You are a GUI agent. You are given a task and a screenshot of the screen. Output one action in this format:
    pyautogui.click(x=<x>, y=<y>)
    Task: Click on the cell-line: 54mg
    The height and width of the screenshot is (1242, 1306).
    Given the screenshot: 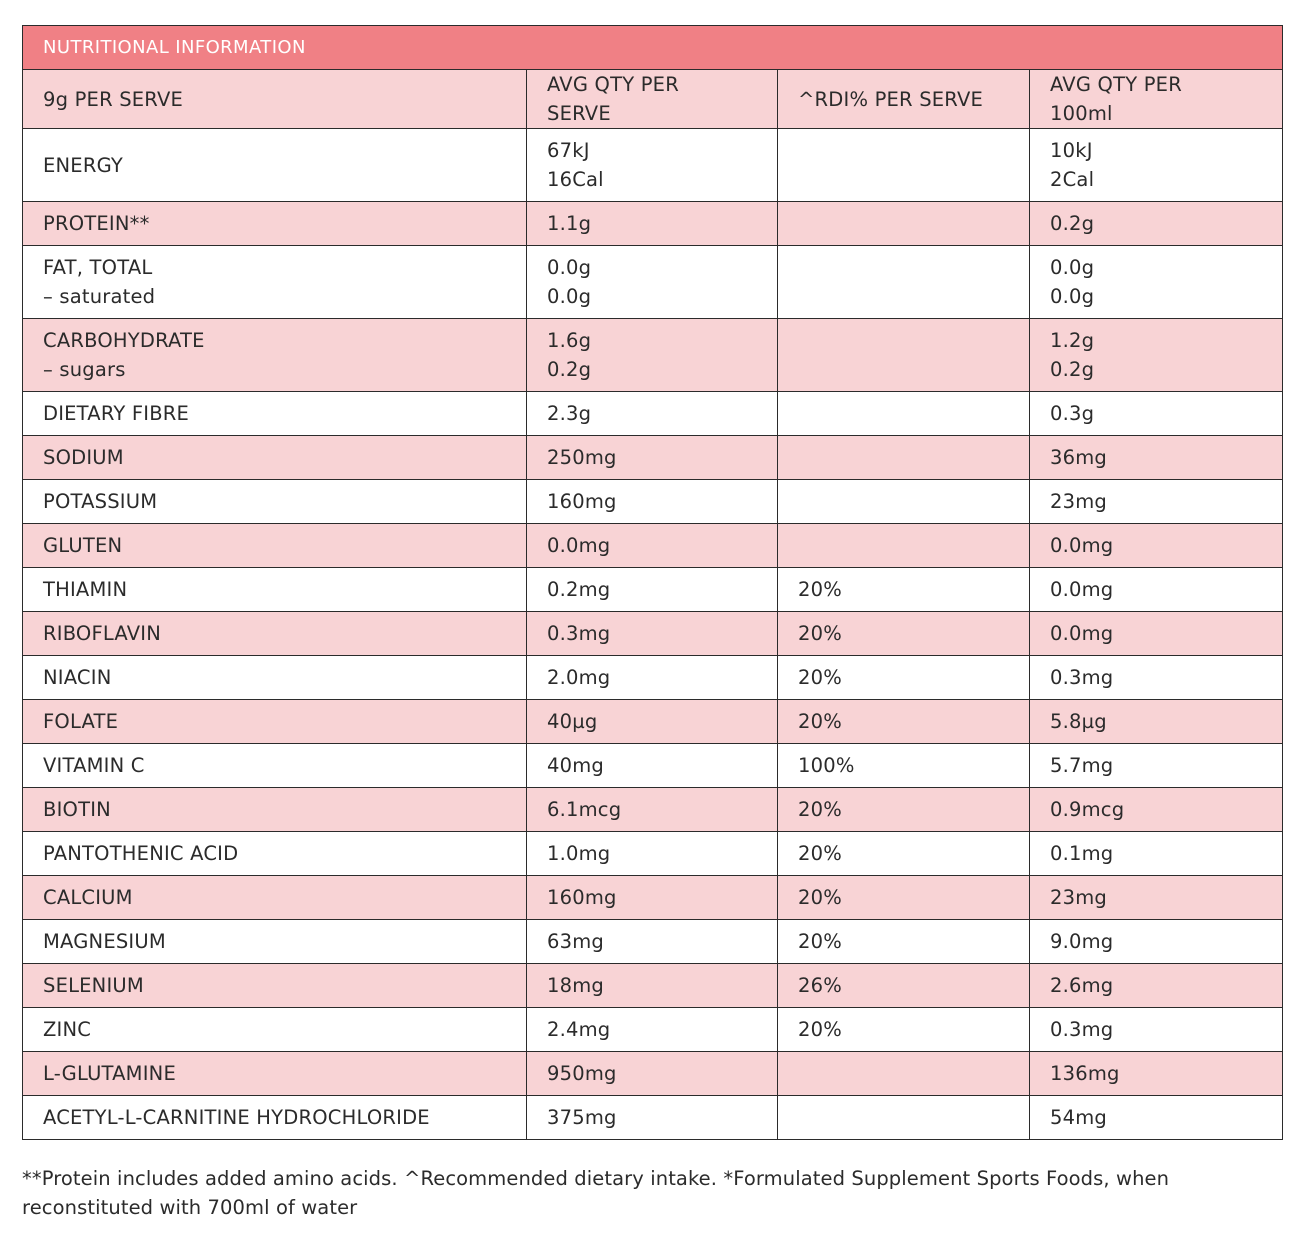 What is the action you would take?
    pyautogui.click(x=1078, y=1117)
    